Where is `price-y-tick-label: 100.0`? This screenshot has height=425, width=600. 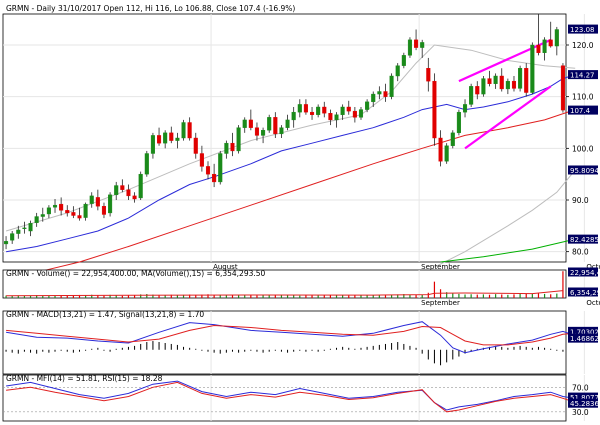 price-y-tick-label: 100.0 is located at coordinates (583, 148).